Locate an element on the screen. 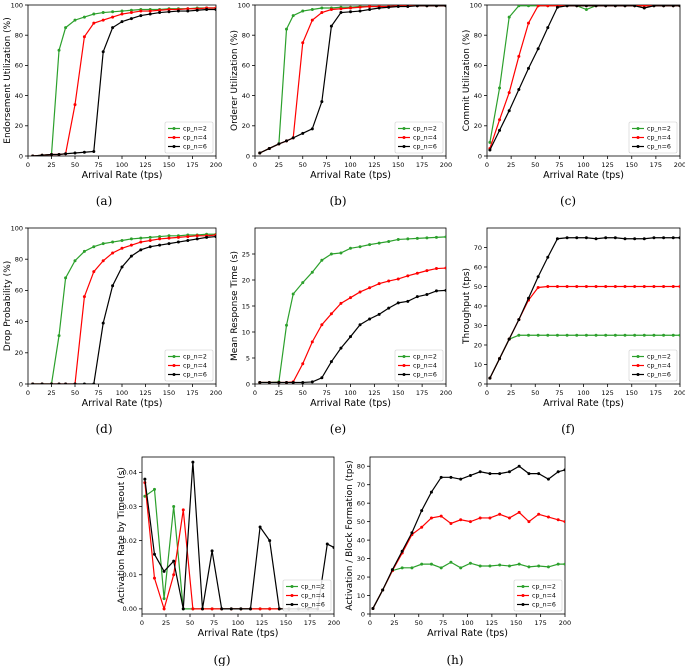 This screenshot has width=685, height=666. y-axis-label: Throughput (tps) is located at coordinates (467, 306).